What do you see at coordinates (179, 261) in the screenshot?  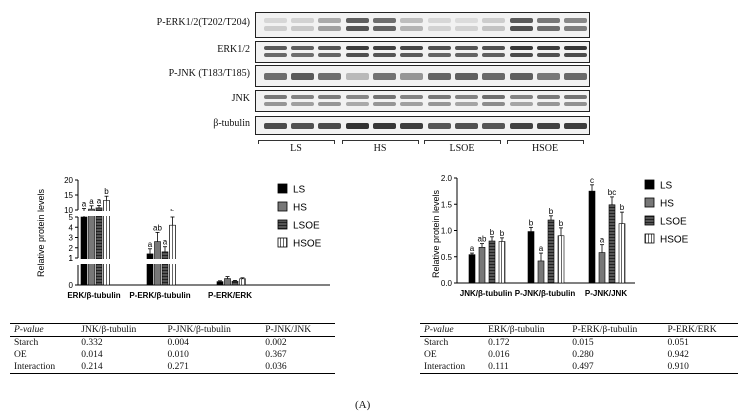 I see `axis-break-gap` at bounding box center [179, 261].